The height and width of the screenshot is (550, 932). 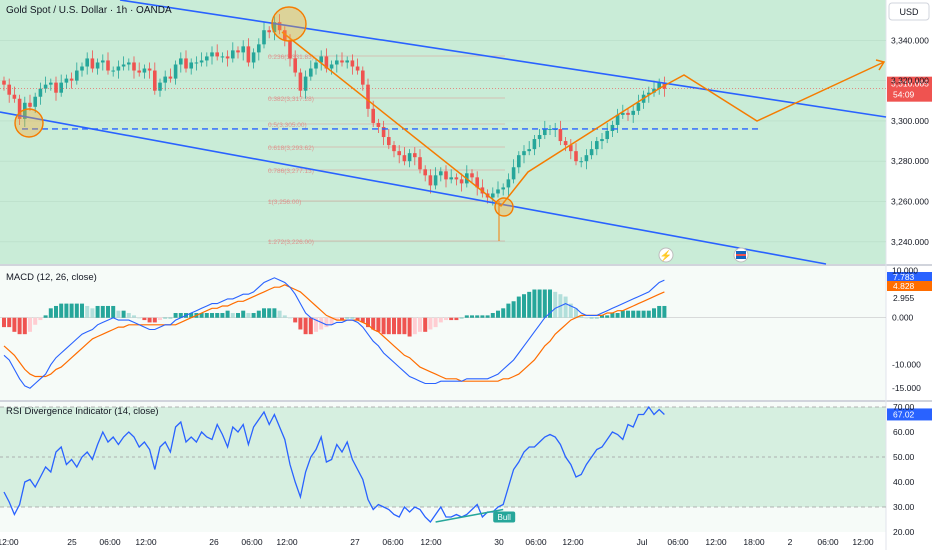 I want to click on projection-arrowhead, so click(x=880, y=65).